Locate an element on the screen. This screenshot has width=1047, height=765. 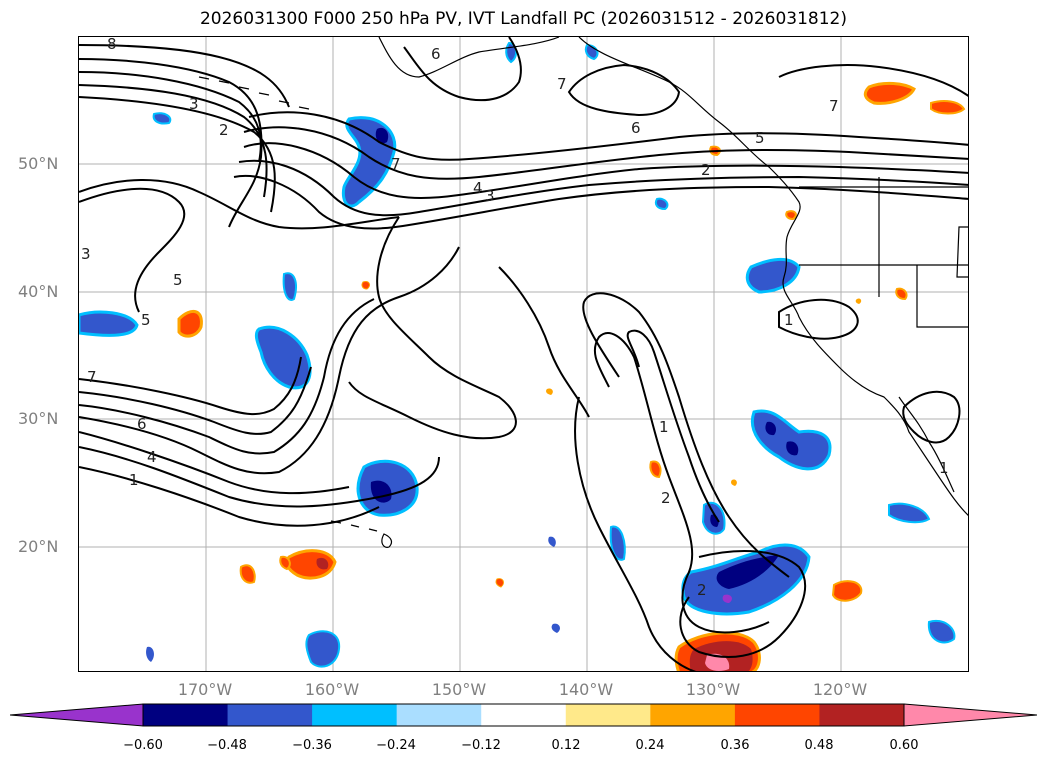
colorbar-tick: −0.36 is located at coordinates (312, 745).